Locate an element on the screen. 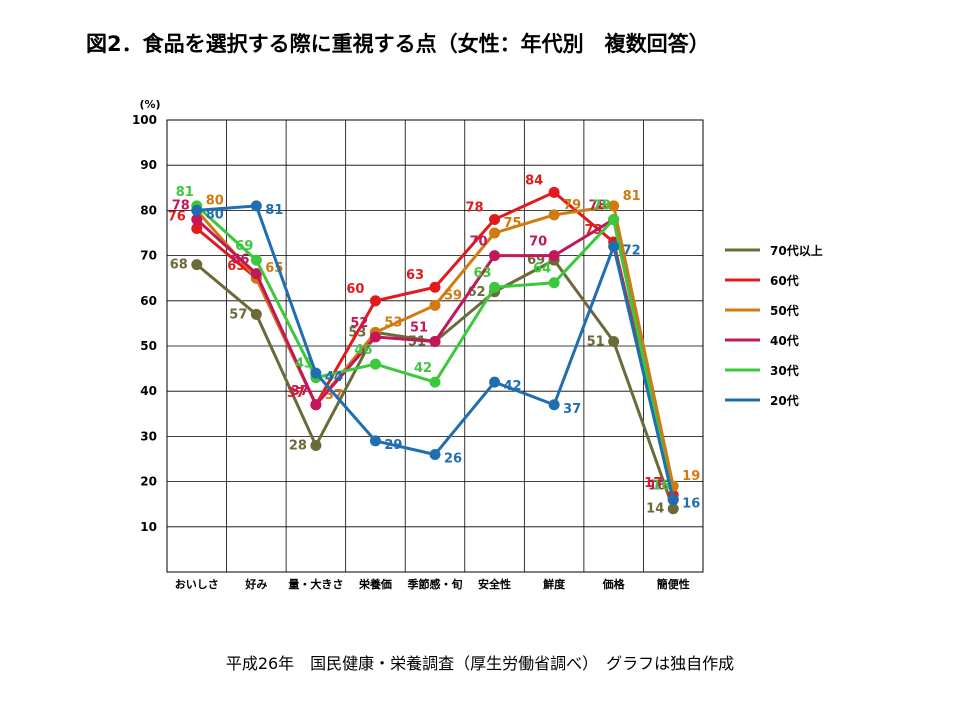 This screenshot has width=960, height=720. data-label: 60 is located at coordinates (355, 289).